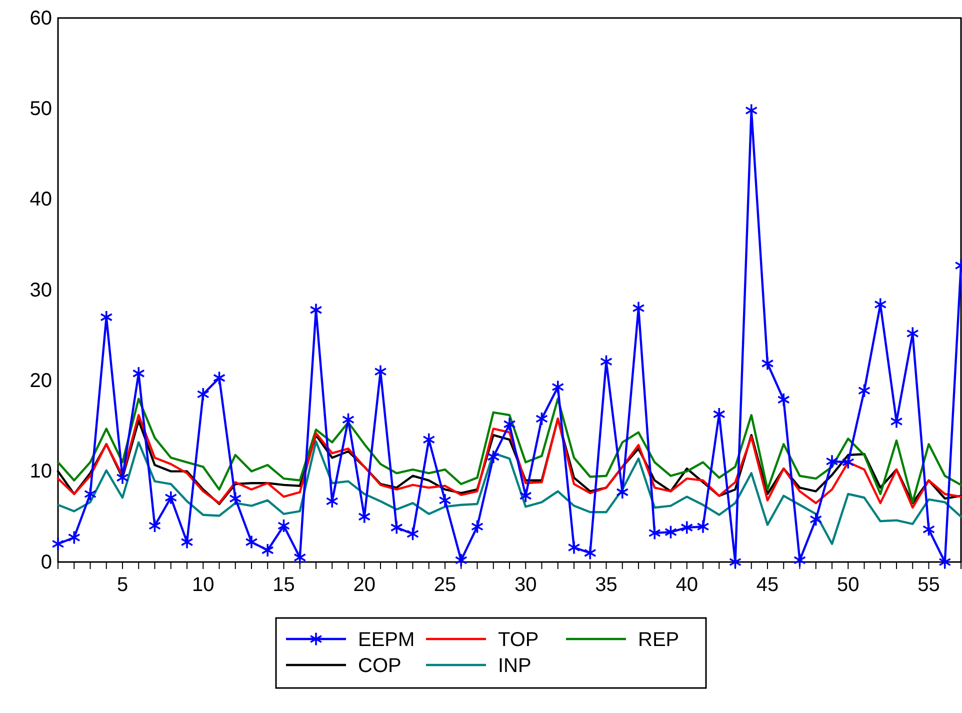  I want to click on x-tick-label: 55, so click(929, 585).